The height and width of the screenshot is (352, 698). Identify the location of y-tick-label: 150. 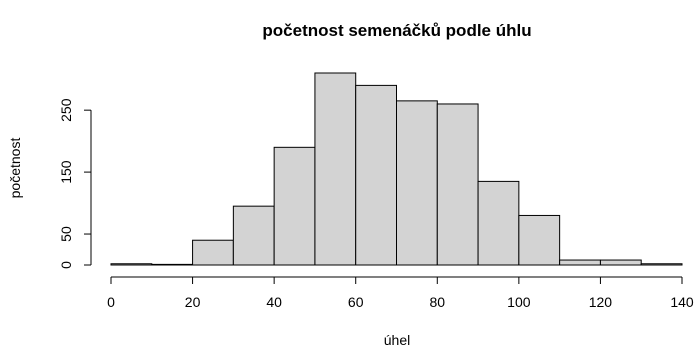
(66, 172).